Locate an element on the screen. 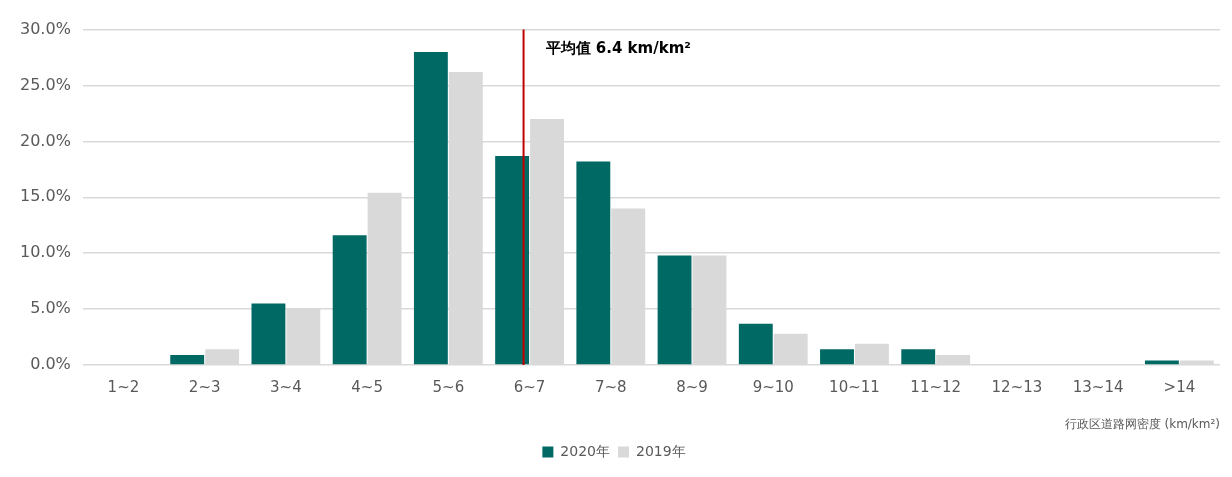  x-tick-label: 13~14 is located at coordinates (1098, 386).